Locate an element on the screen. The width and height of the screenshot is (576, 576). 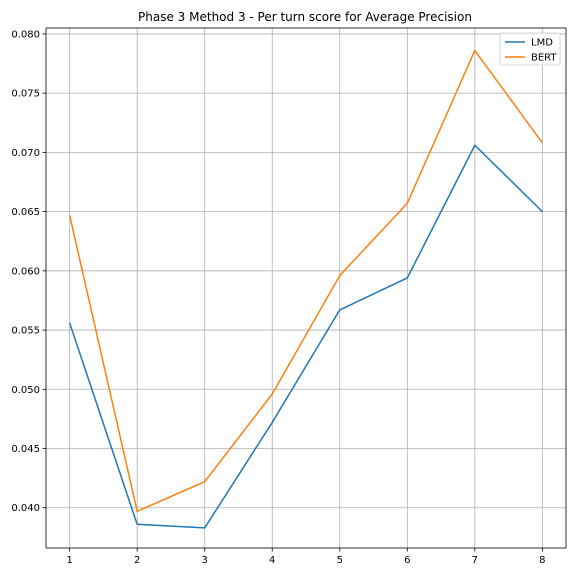
legend: LMD BERT is located at coordinates (530, 49).